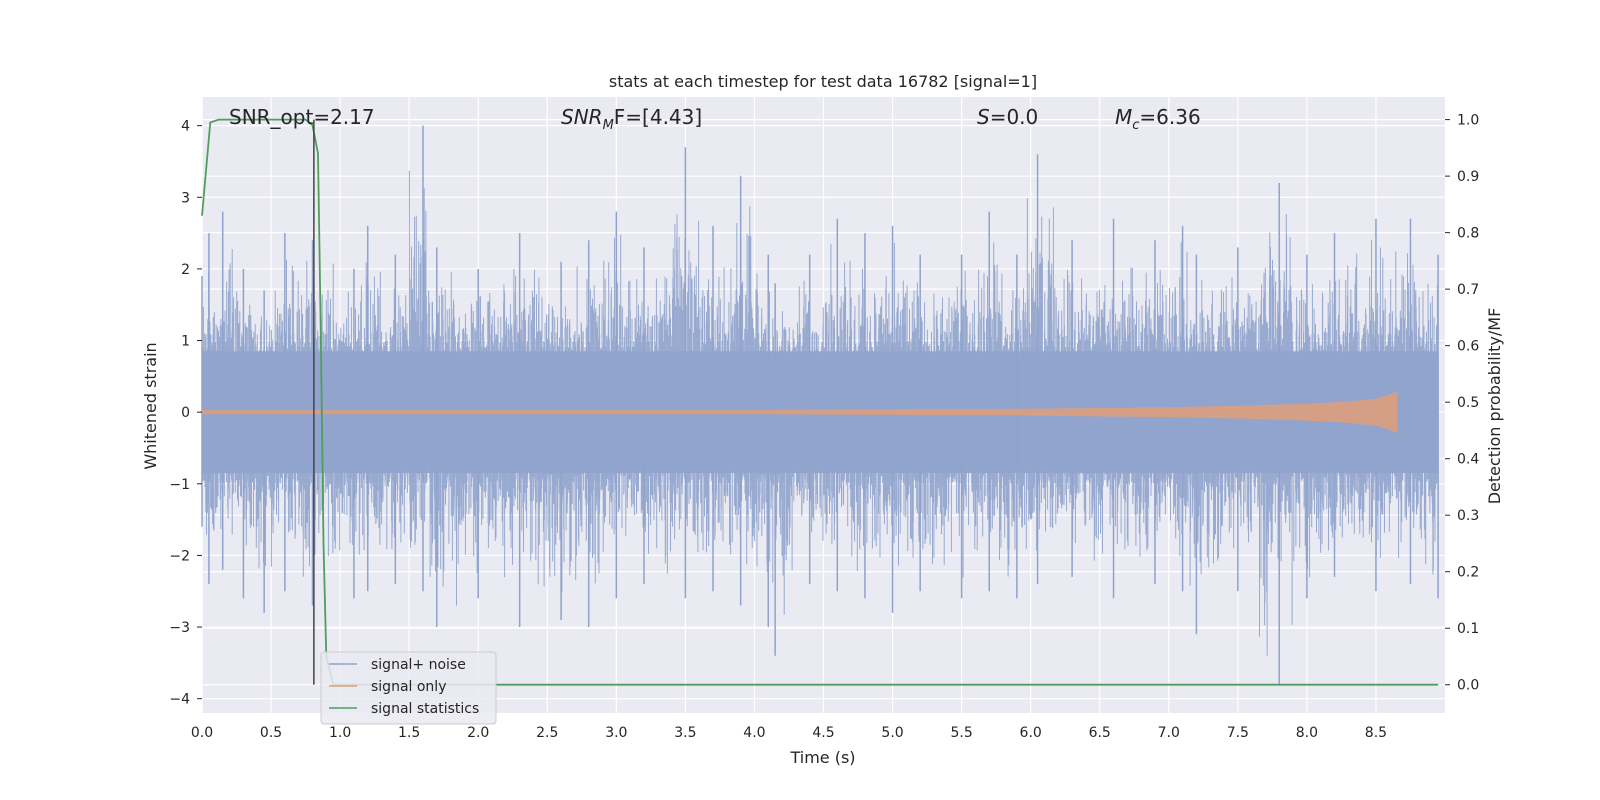 This screenshot has width=1600, height=800. I want to click on x-tick-label: 6.0, so click(1031, 733).